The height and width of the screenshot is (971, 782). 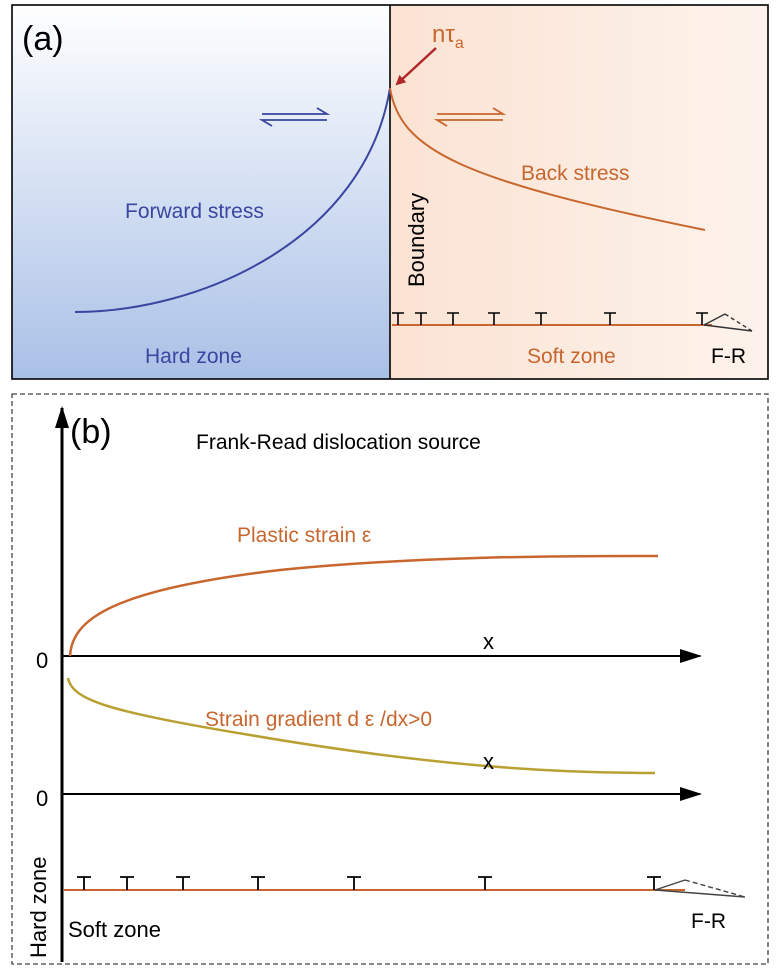 I want to click on strain-gradient-curve, so click(x=361, y=726).